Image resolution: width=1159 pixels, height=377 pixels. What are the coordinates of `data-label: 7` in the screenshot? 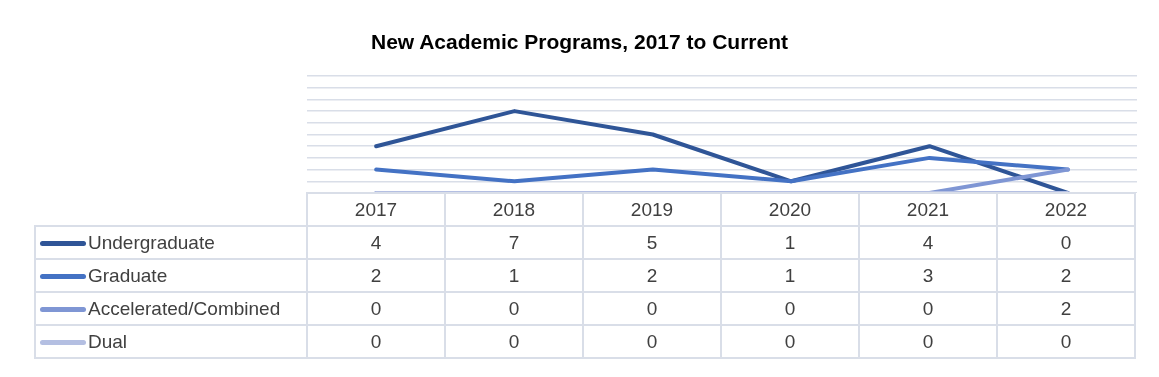 It's located at (514, 242).